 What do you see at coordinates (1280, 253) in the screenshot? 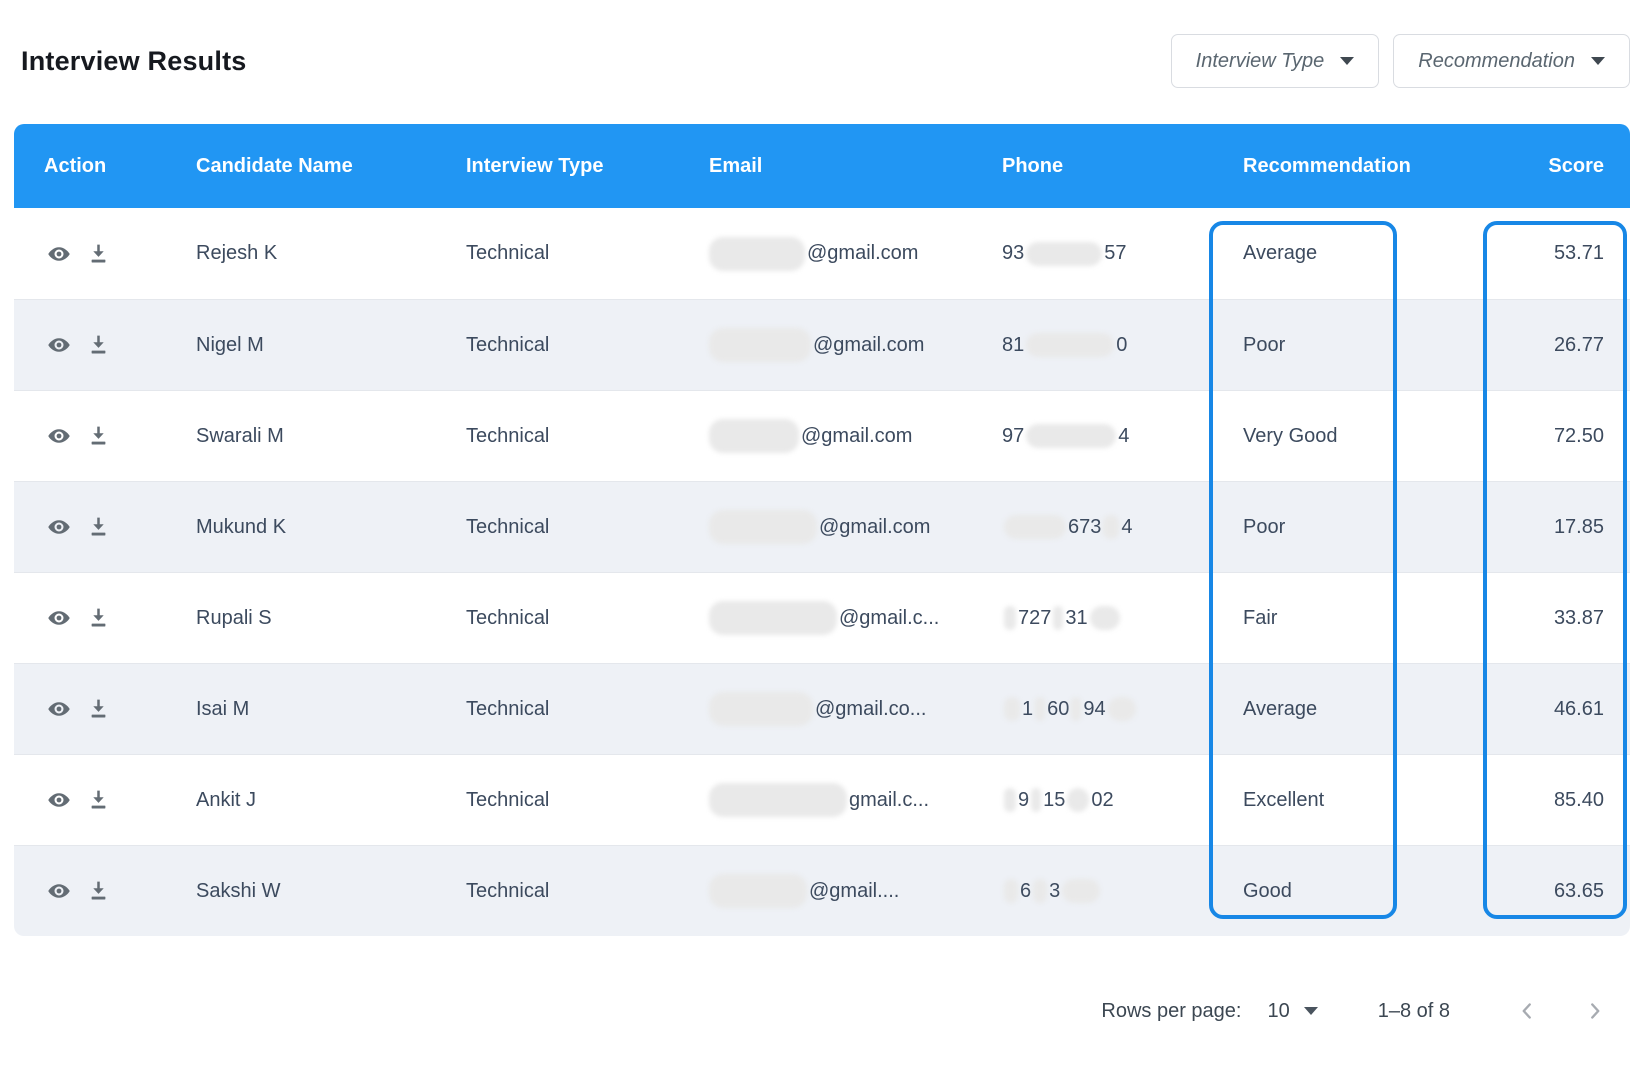
I see `recommendation-cell: Average` at bounding box center [1280, 253].